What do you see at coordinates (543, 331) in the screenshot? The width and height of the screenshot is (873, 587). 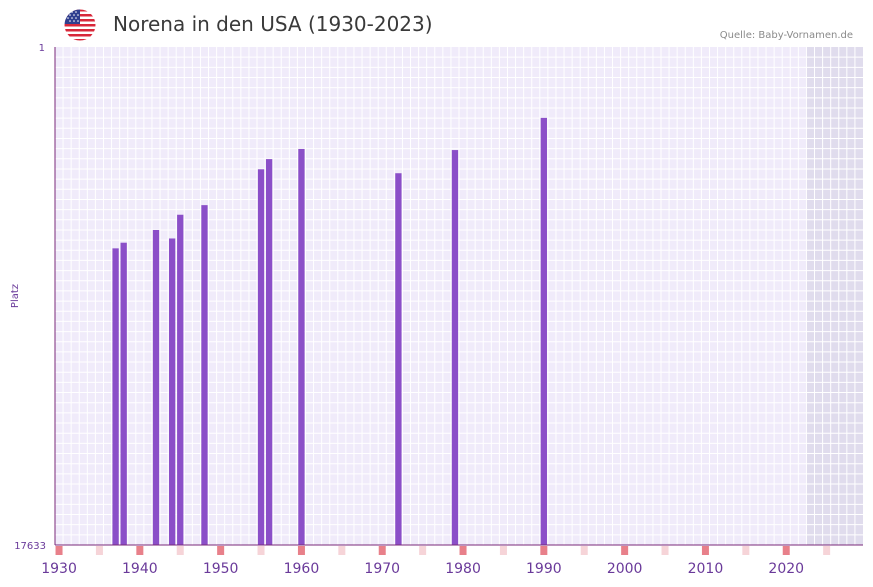 I see `bar-1990` at bounding box center [543, 331].